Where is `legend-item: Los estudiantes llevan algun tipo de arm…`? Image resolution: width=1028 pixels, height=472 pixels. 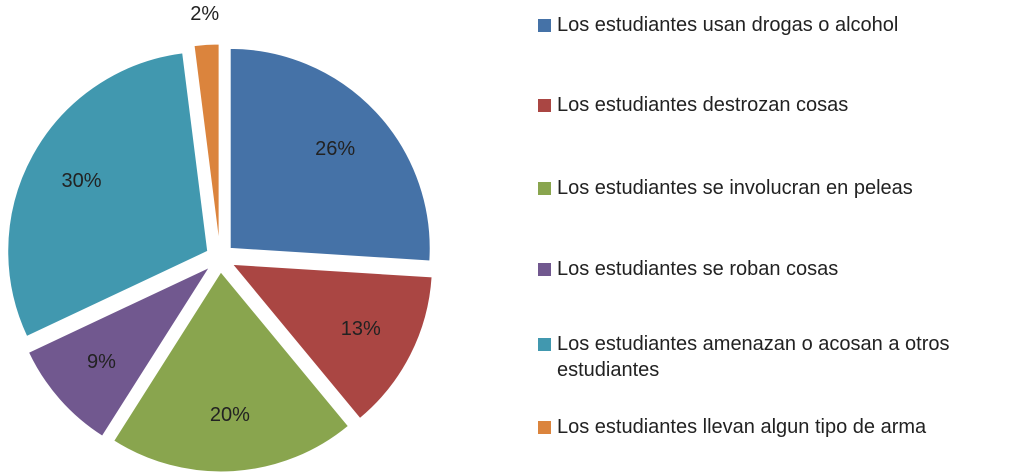
legend-item: Los estudiantes llevan algun tipo de arm… is located at coordinates (778, 427).